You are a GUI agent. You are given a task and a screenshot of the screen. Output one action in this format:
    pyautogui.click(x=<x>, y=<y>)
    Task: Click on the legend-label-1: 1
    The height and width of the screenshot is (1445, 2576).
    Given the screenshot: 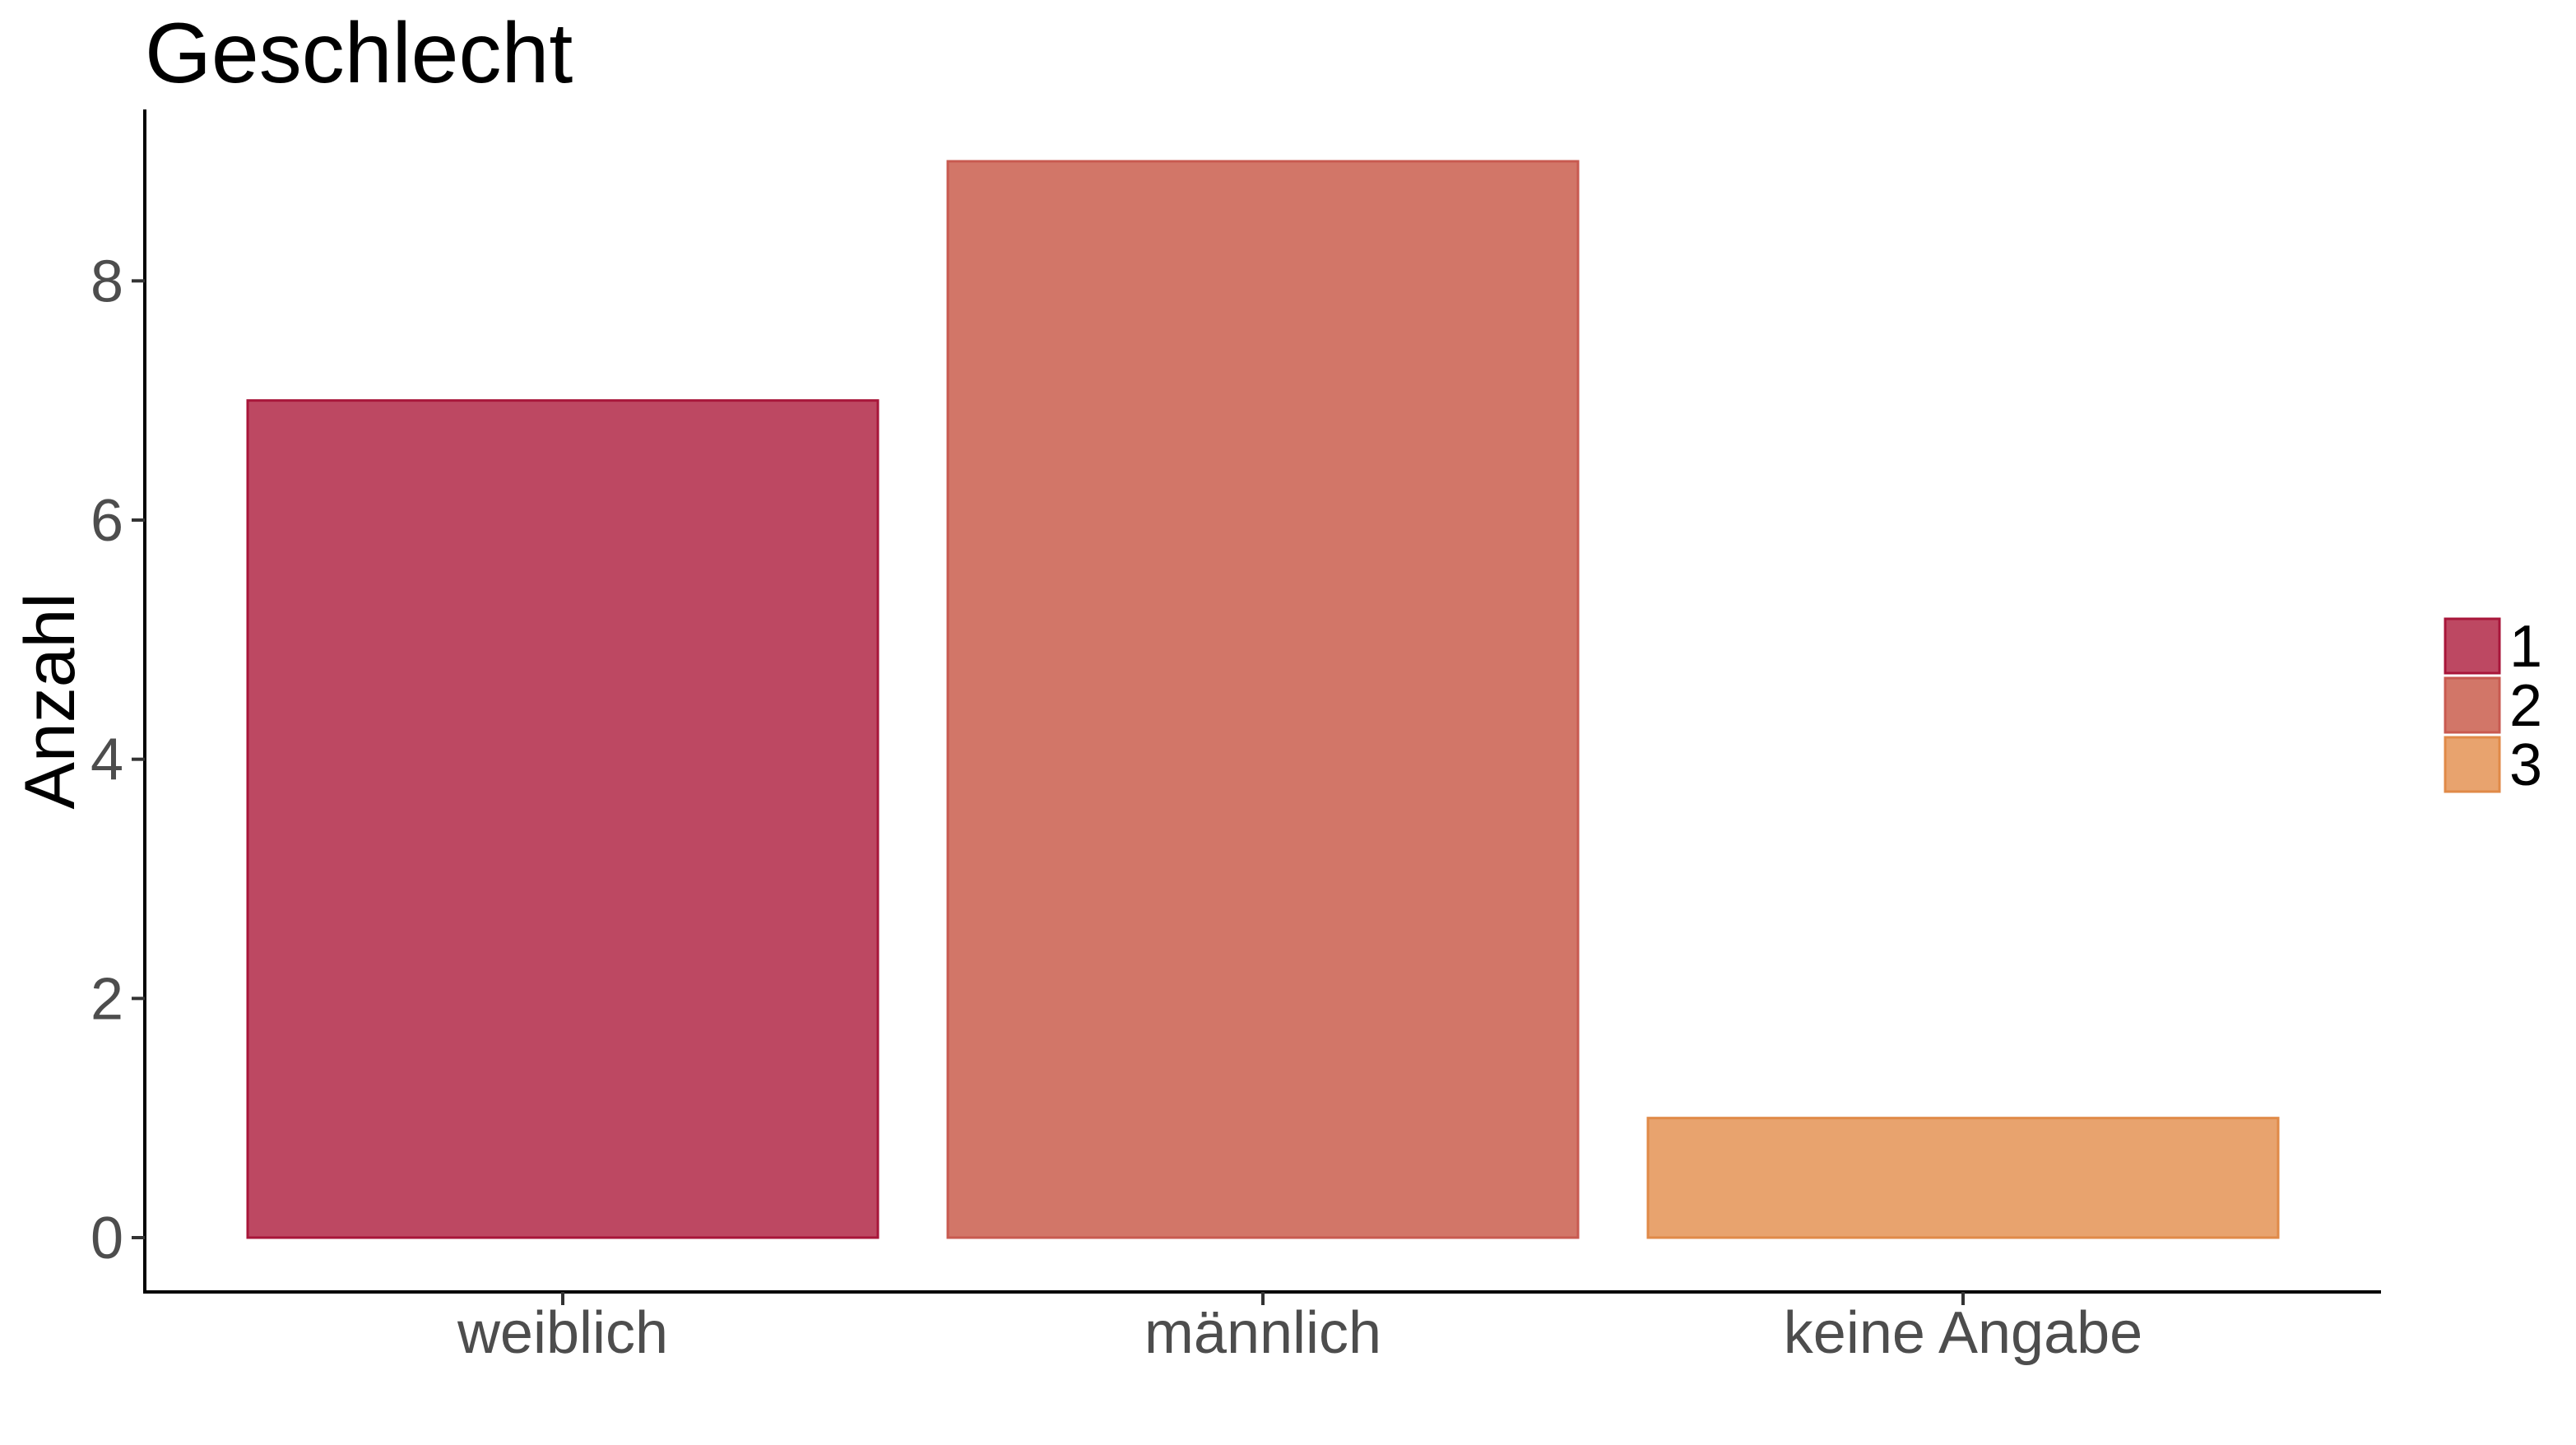 What is the action you would take?
    pyautogui.click(x=2526, y=647)
    